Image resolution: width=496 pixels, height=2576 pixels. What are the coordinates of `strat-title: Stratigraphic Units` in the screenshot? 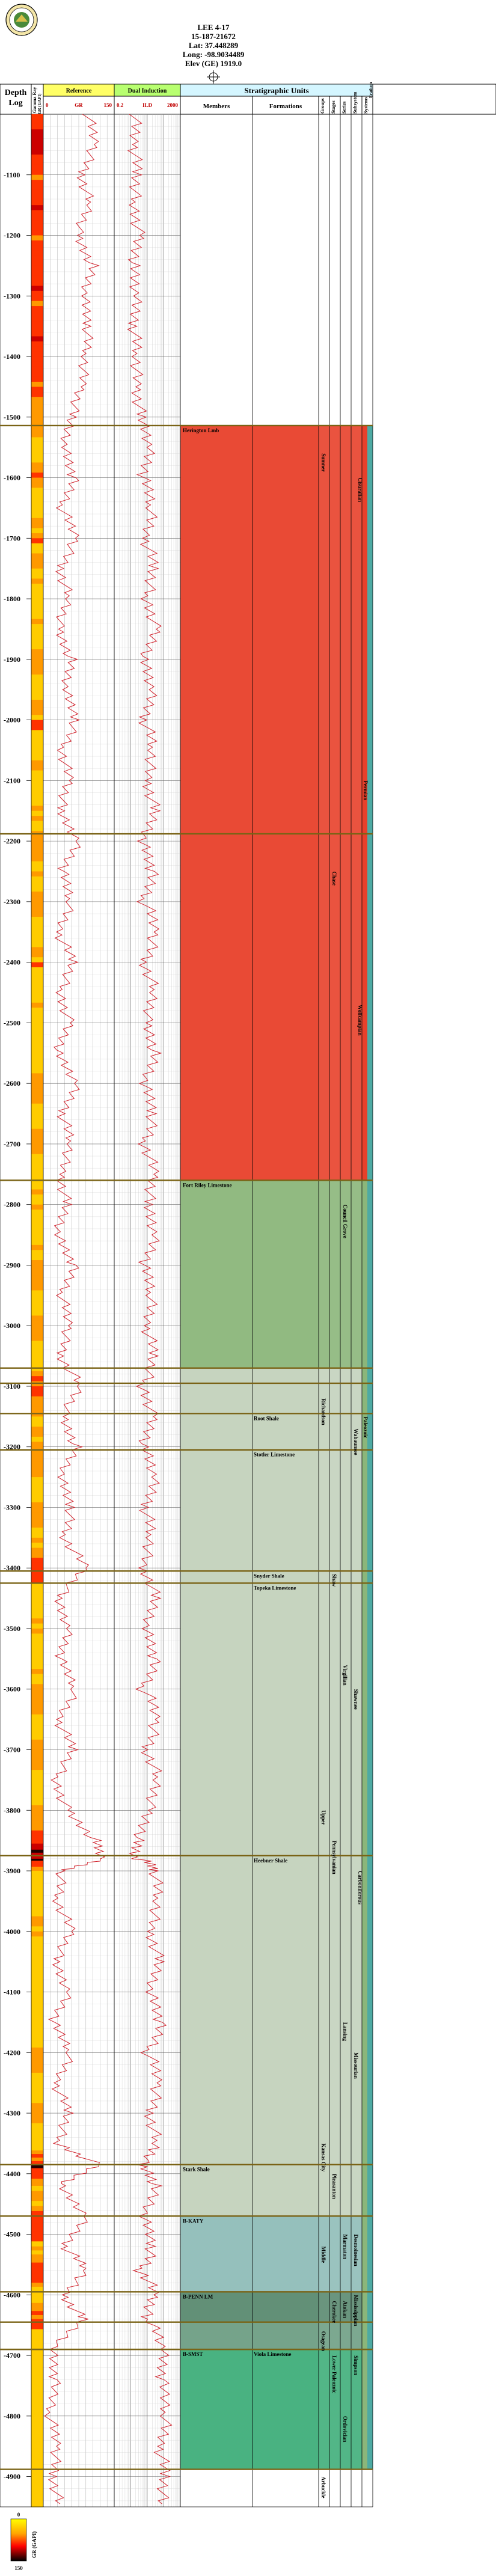 It's located at (276, 90).